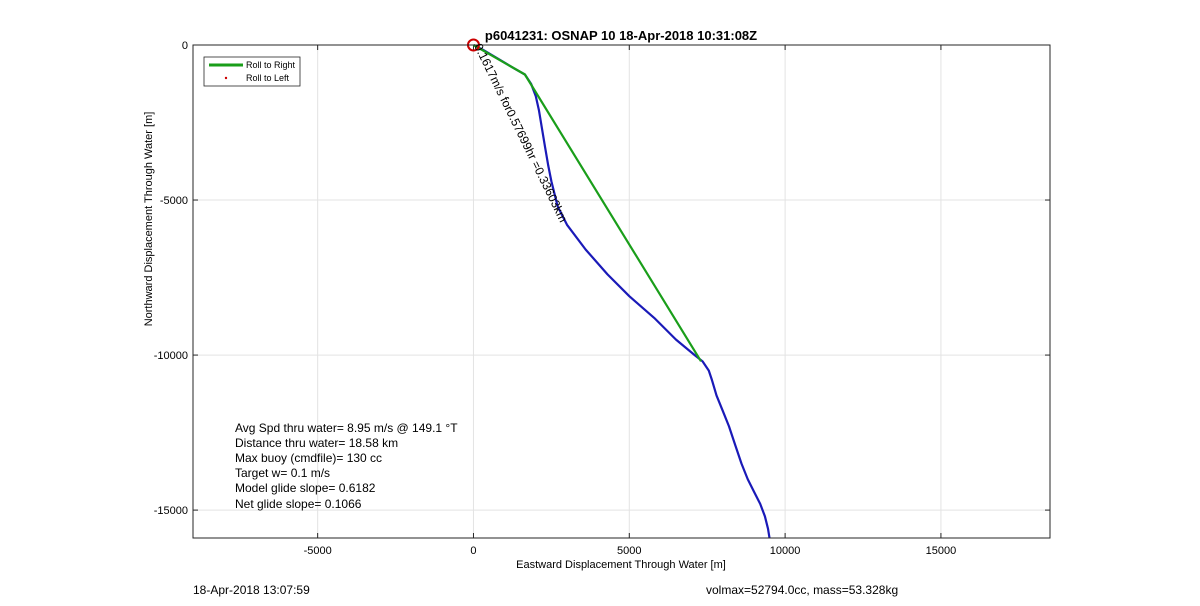 This screenshot has width=1200, height=606. What do you see at coordinates (305, 488) in the screenshot?
I see `stat-model-glide-slope: Model glide slope= 0.6182` at bounding box center [305, 488].